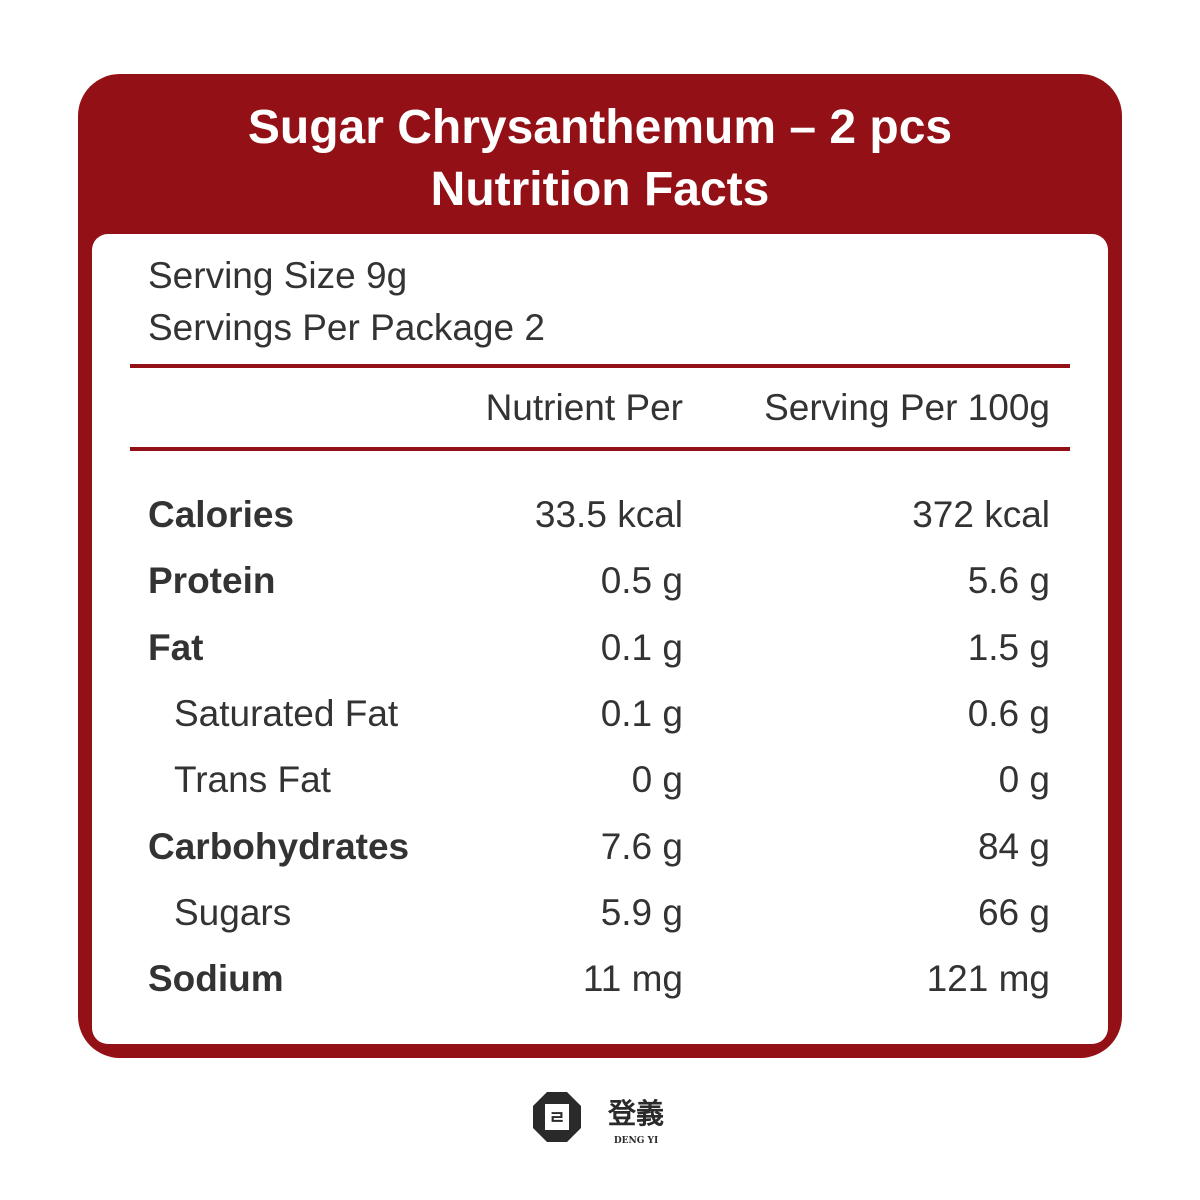 The height and width of the screenshot is (1200, 1200). I want to click on per-serving-value: 5.9 g, so click(641, 912).